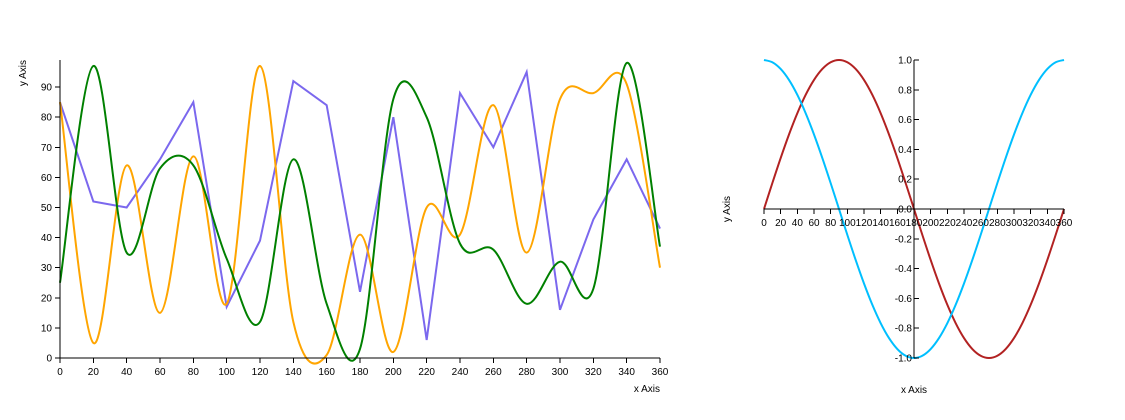 The height and width of the screenshot is (420, 1125). Describe the element at coordinates (904, 329) in the screenshot. I see `y-tick-label: -0.8` at that location.